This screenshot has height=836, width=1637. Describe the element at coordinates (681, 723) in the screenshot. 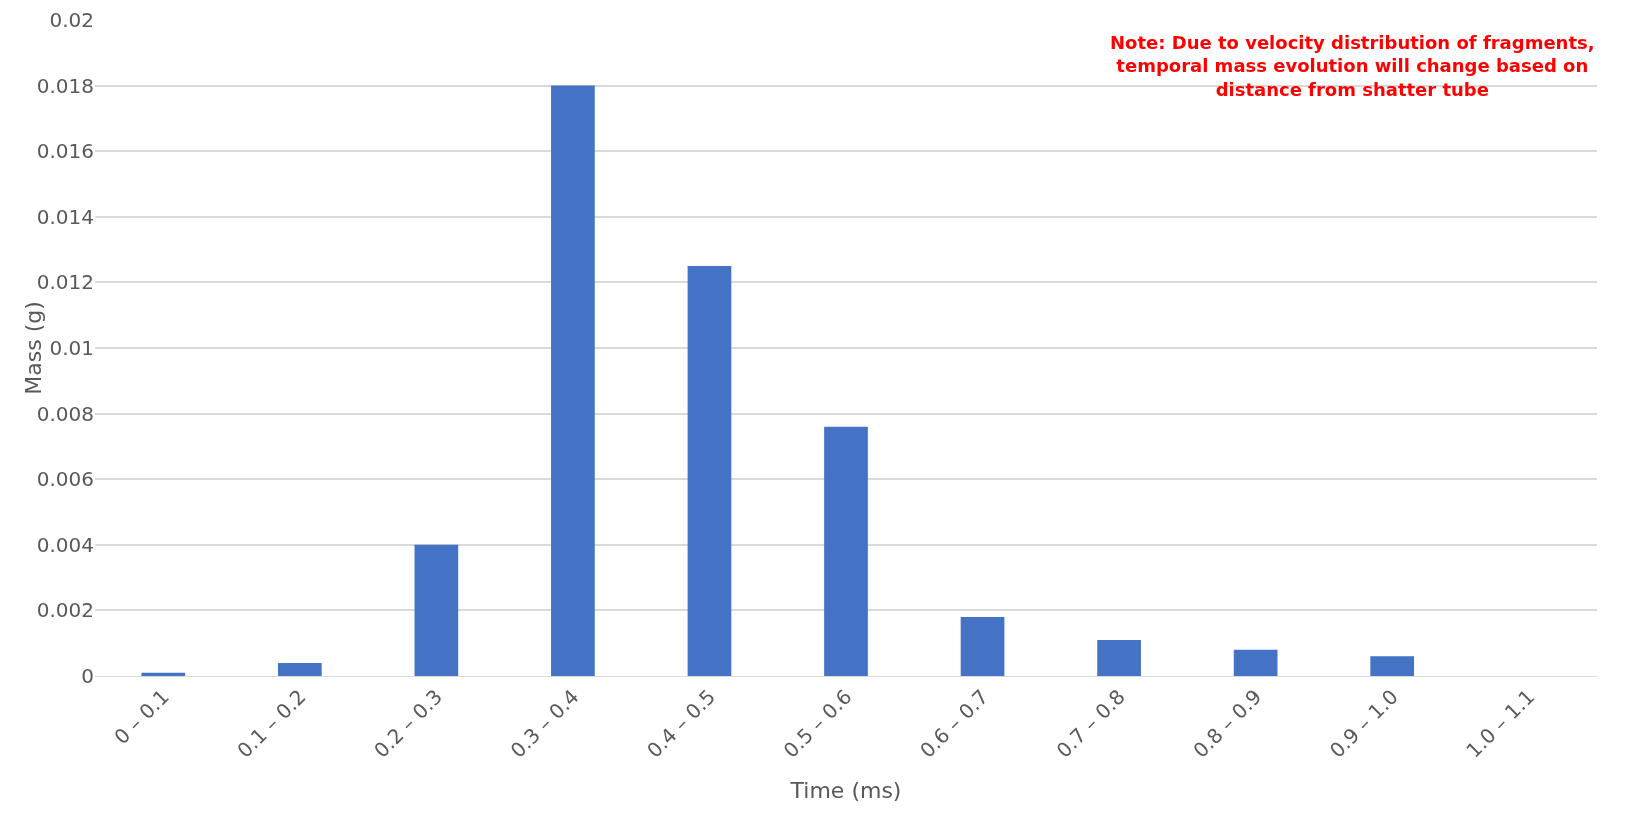

I see `x-tick-label: 0.4 – 0.5` at that location.